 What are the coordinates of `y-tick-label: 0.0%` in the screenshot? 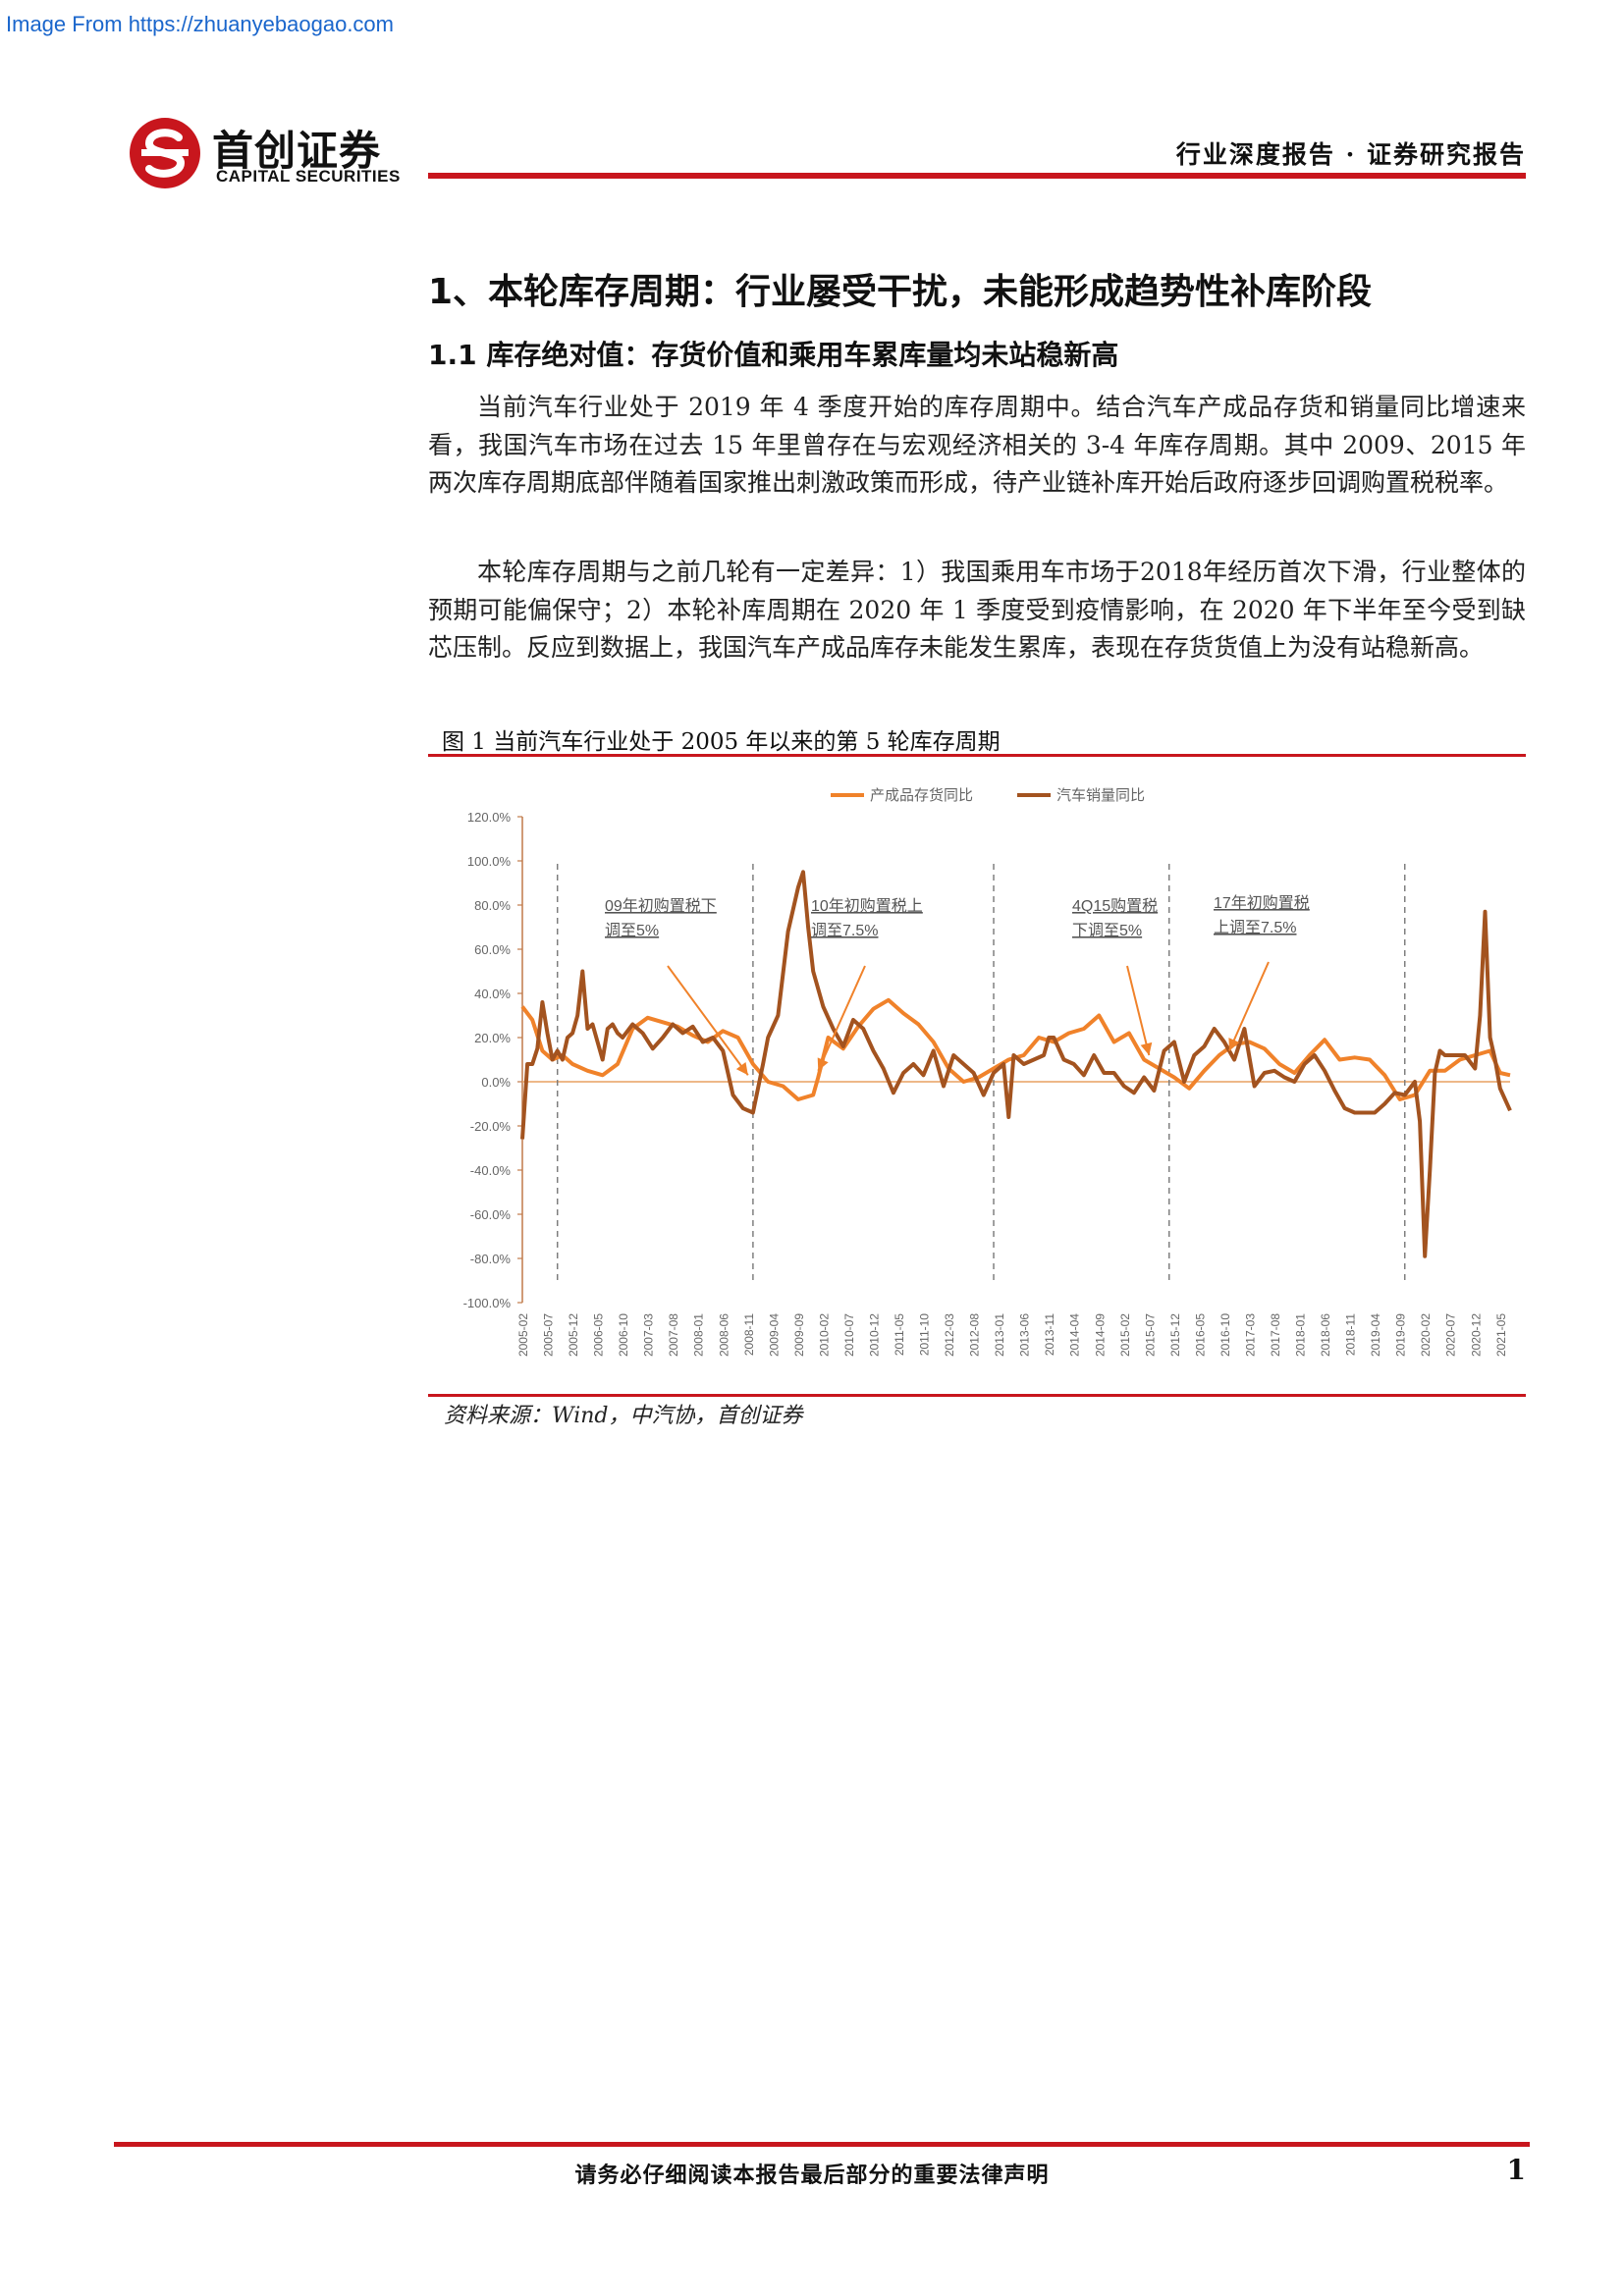 It's located at (496, 1082).